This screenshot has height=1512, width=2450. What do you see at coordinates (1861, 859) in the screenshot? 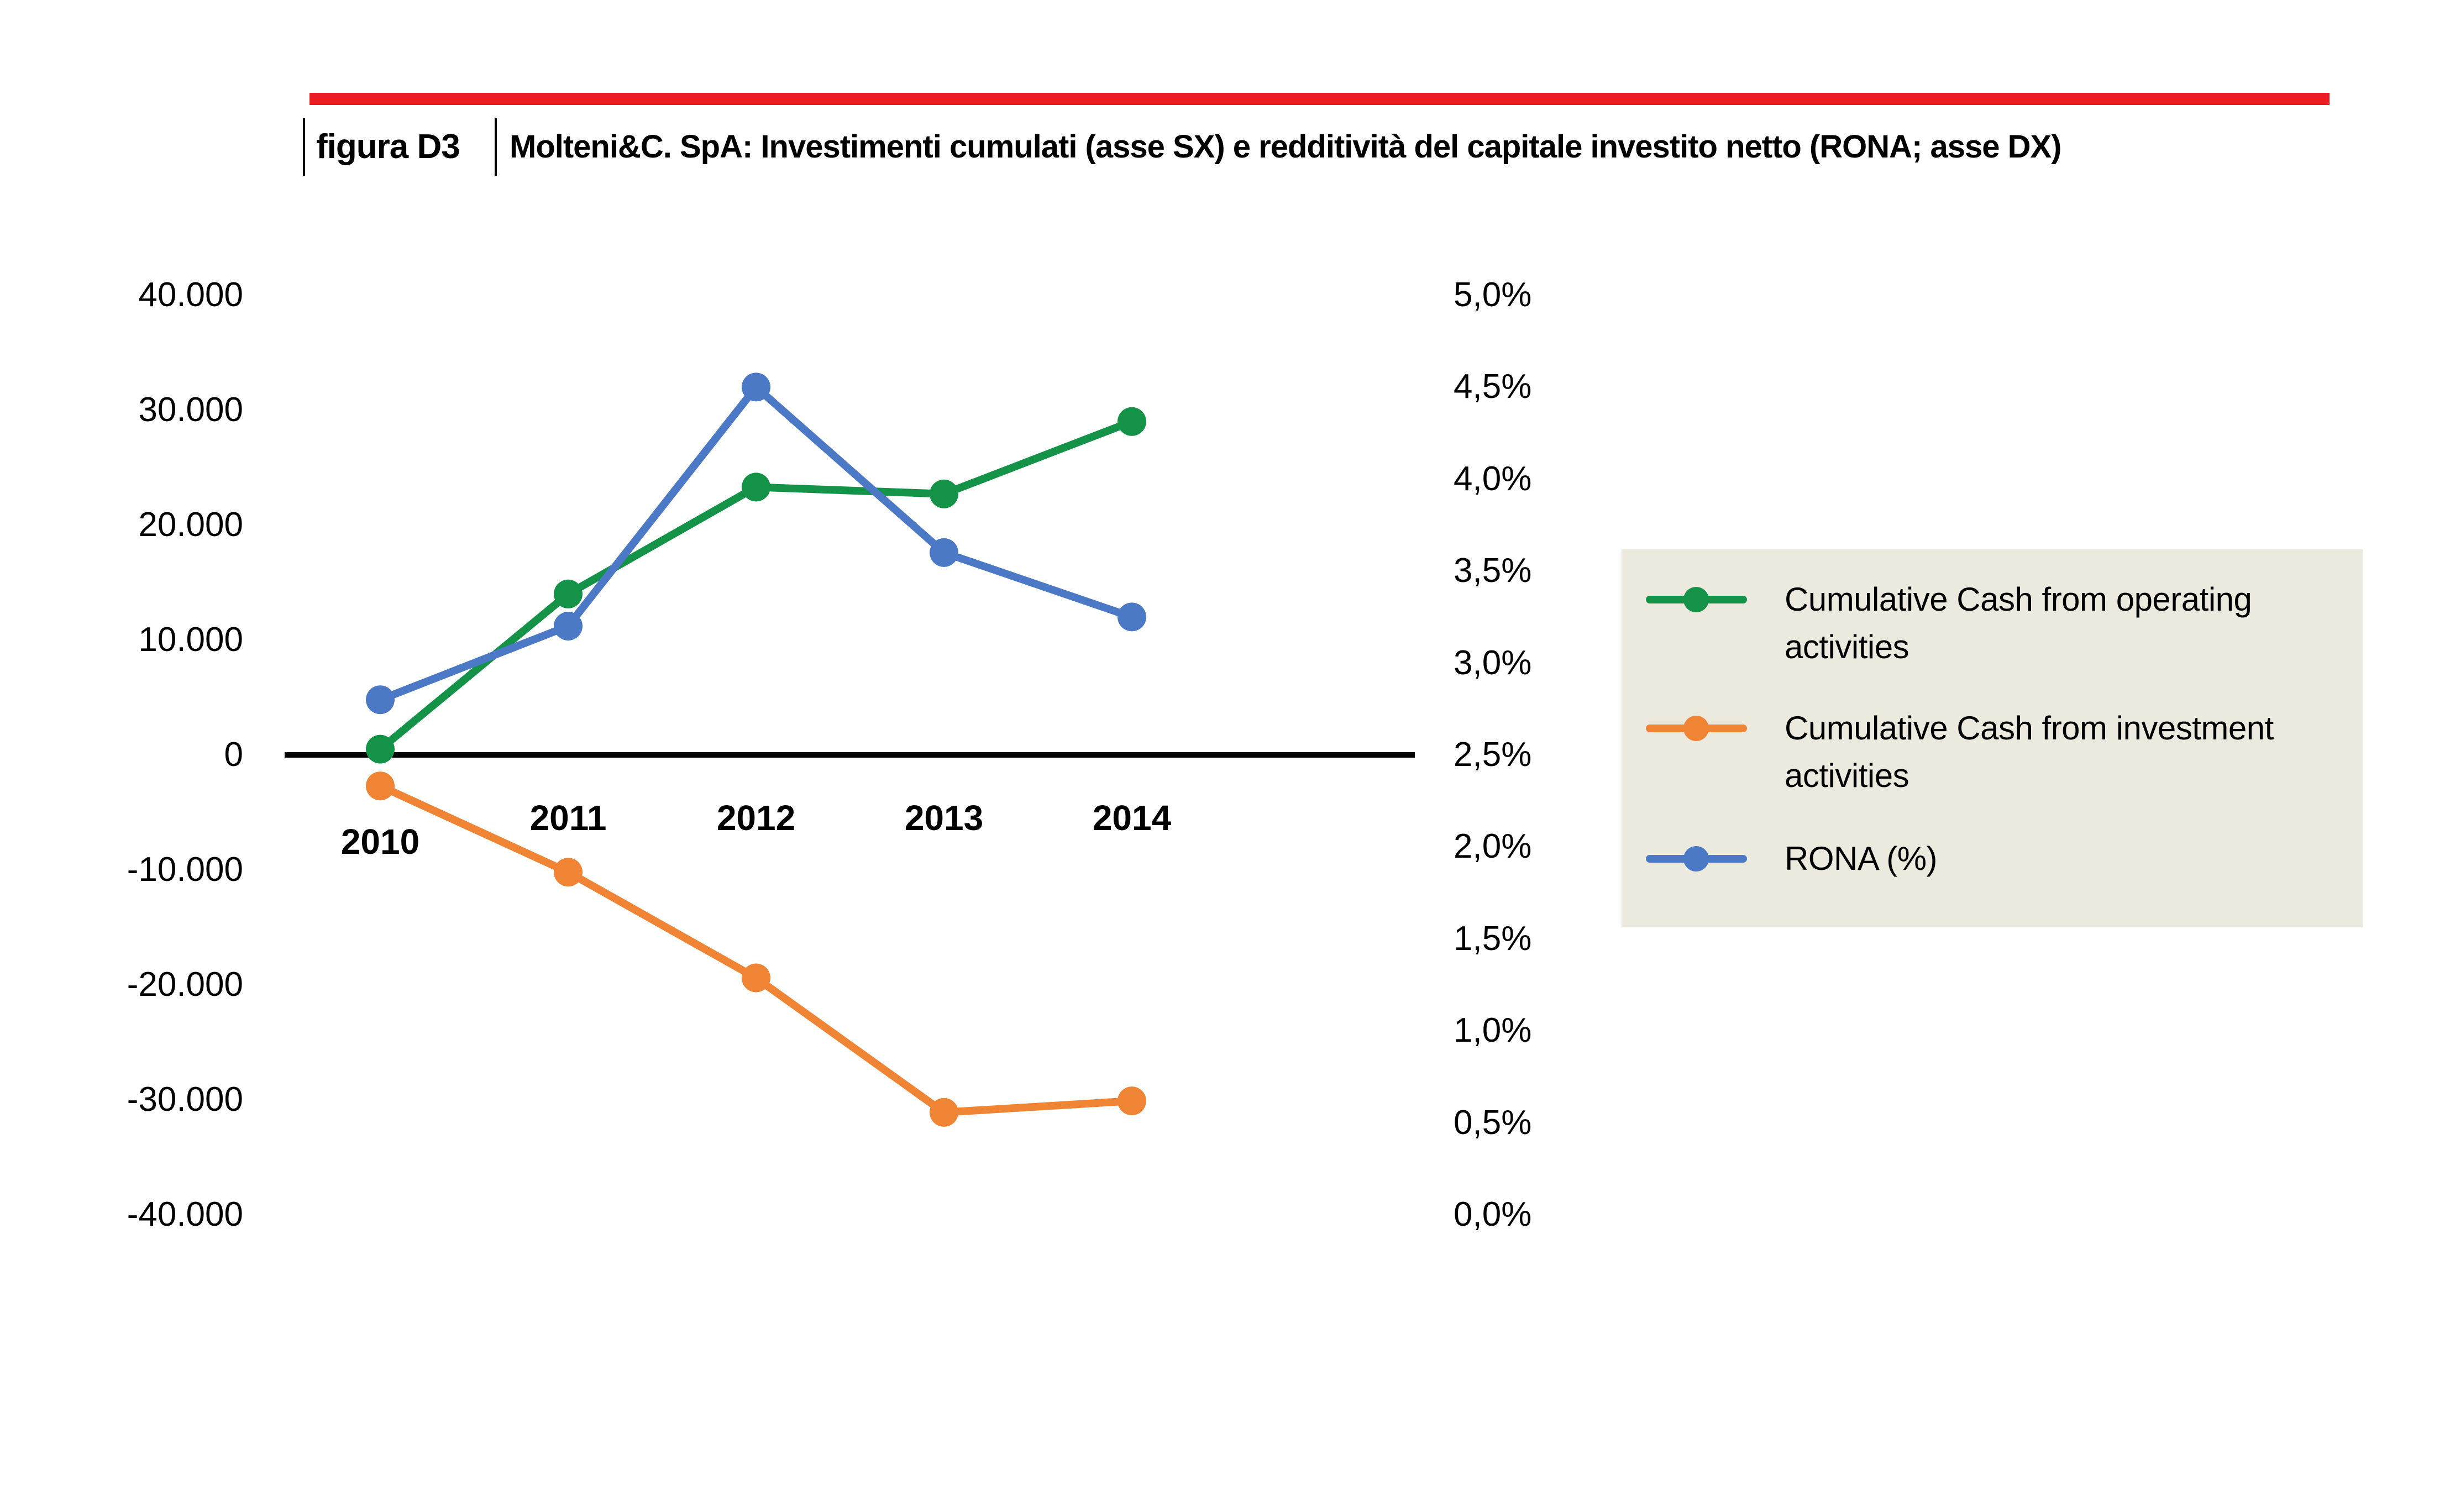
I see `legend-label-rona: RONA (%)` at bounding box center [1861, 859].